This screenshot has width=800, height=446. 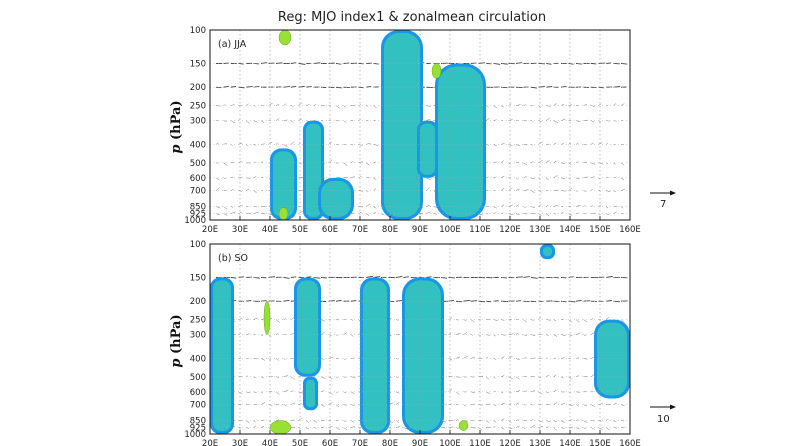 I want to click on x-tick-label: 130E, so click(x=540, y=442).